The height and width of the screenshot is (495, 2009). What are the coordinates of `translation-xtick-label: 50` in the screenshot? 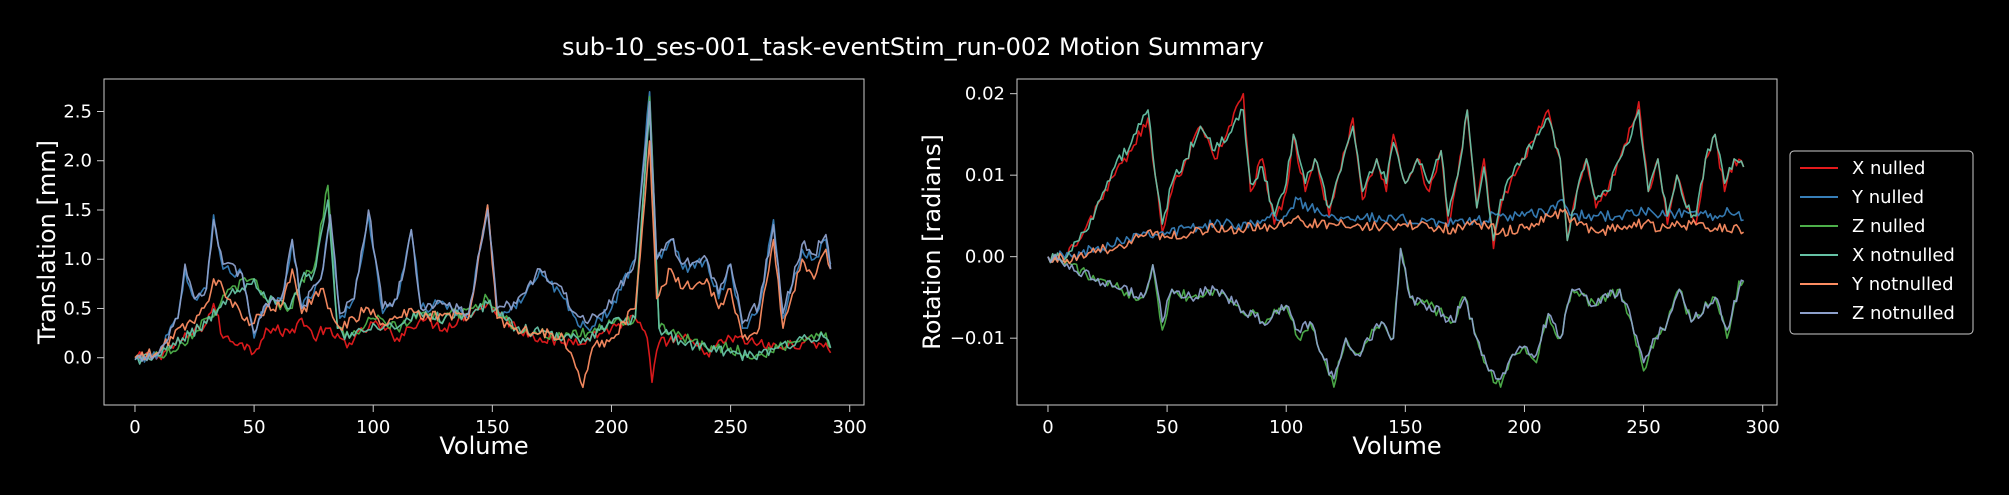 It's located at (254, 427).